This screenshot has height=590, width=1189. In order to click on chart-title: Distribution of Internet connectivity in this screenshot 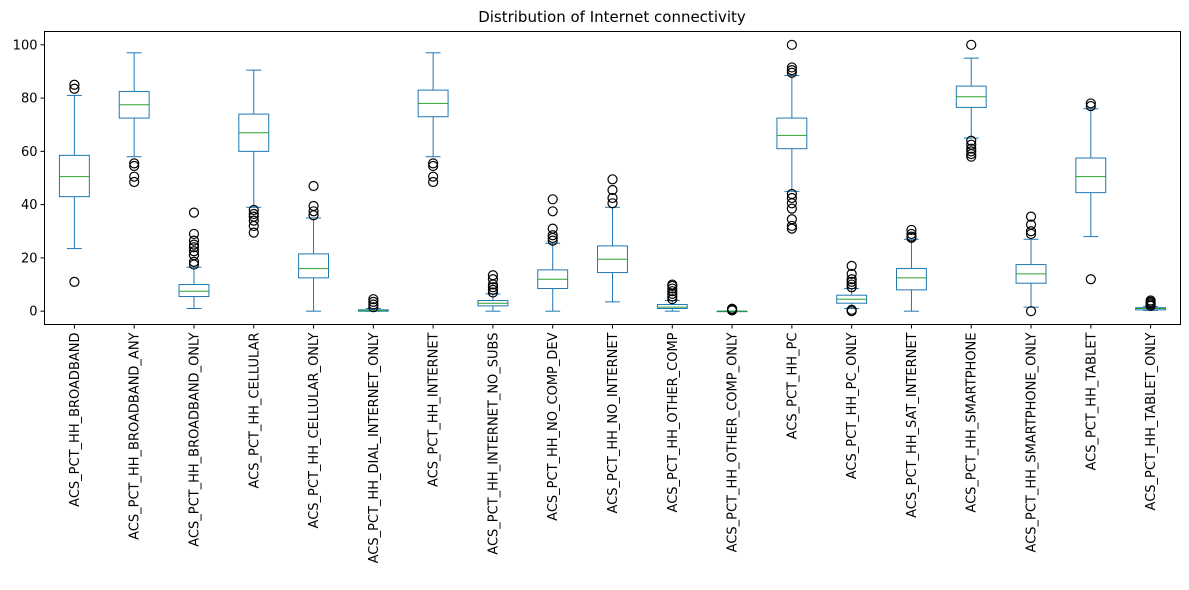, I will do `click(612, 17)`.